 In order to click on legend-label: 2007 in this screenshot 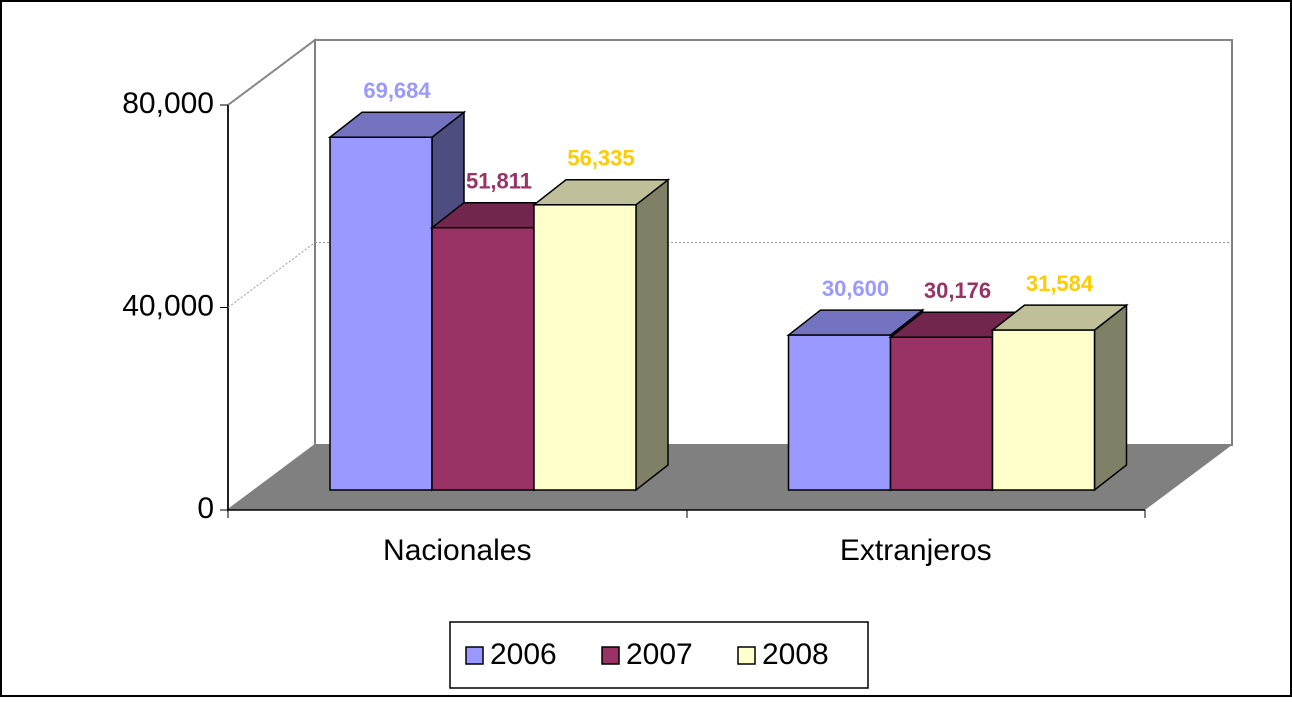, I will do `click(659, 654)`.